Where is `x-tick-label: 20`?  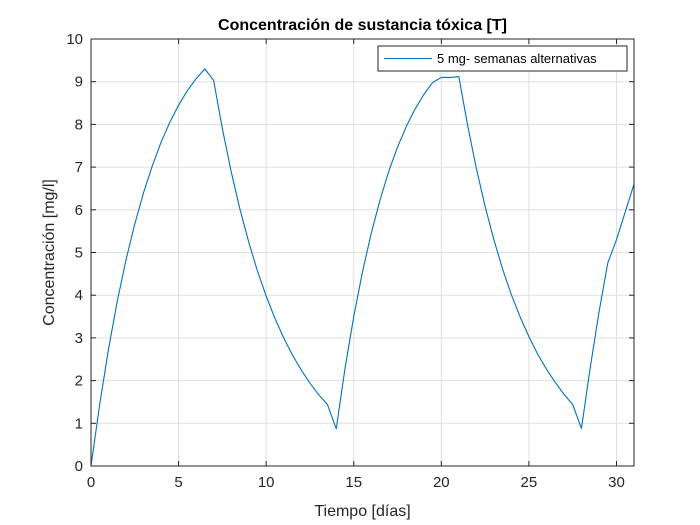
x-tick-label: 20 is located at coordinates (441, 482).